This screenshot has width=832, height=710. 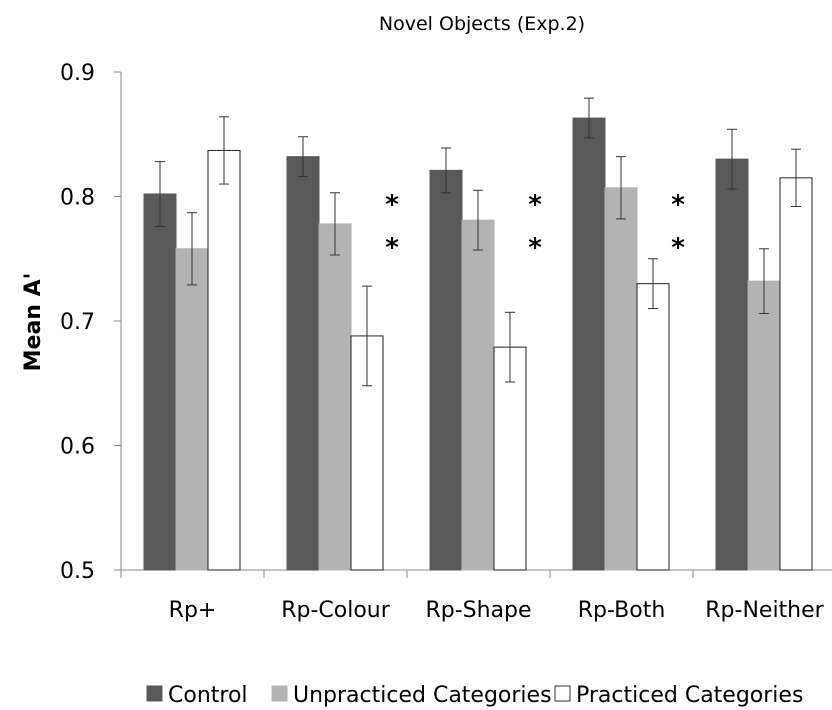 What do you see at coordinates (33, 322) in the screenshot?
I see `y-axis-label: Mean A'` at bounding box center [33, 322].